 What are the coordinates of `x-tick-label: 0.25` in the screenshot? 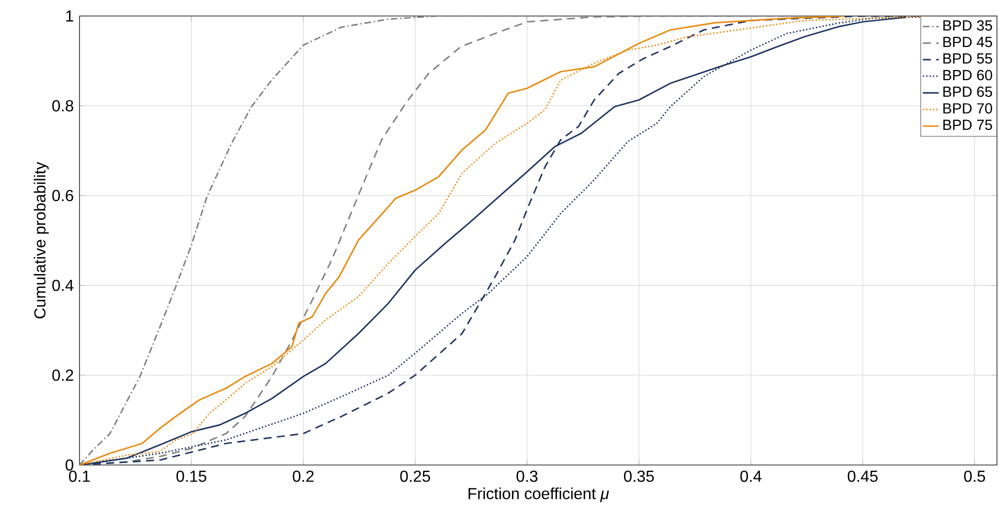 It's located at (415, 476).